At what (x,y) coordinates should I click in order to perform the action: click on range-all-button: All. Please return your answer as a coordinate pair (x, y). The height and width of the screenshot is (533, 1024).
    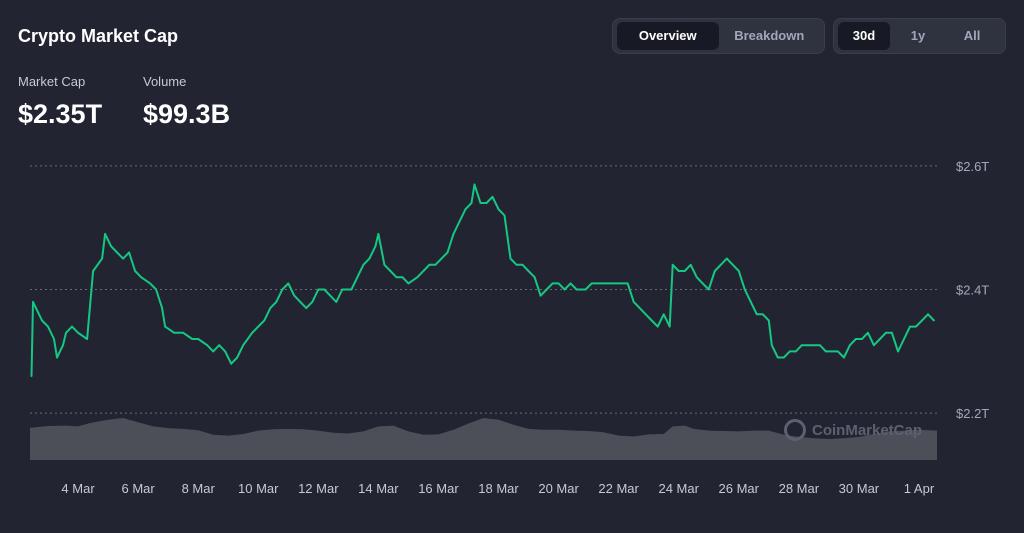
    Looking at the image, I should click on (972, 35).